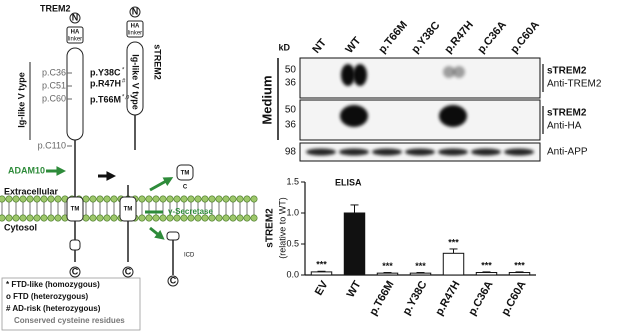 This screenshot has height=332, width=620. I want to click on legend-item: o FTD (heterozygous), so click(47, 296).